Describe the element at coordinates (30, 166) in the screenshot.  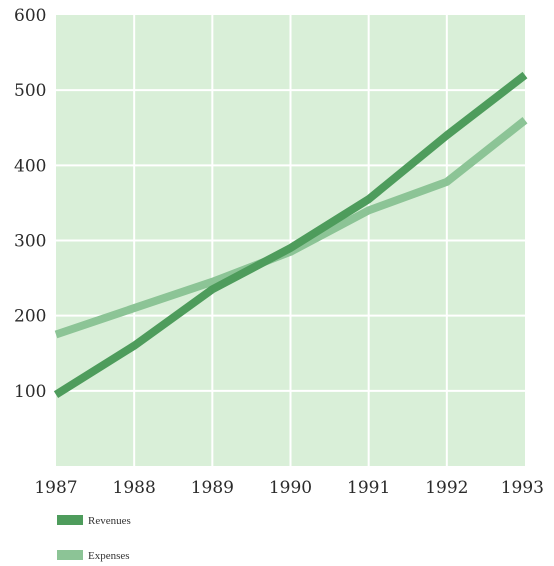
I see `y-tick-label: 400` at that location.